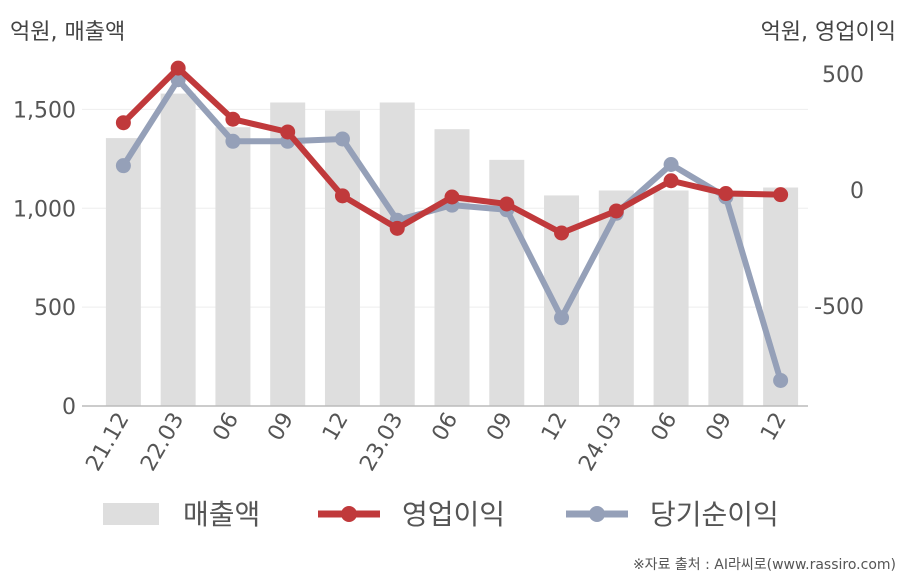 The width and height of the screenshot is (908, 580). I want to click on x-tick-label: 21.12, so click(107, 442).